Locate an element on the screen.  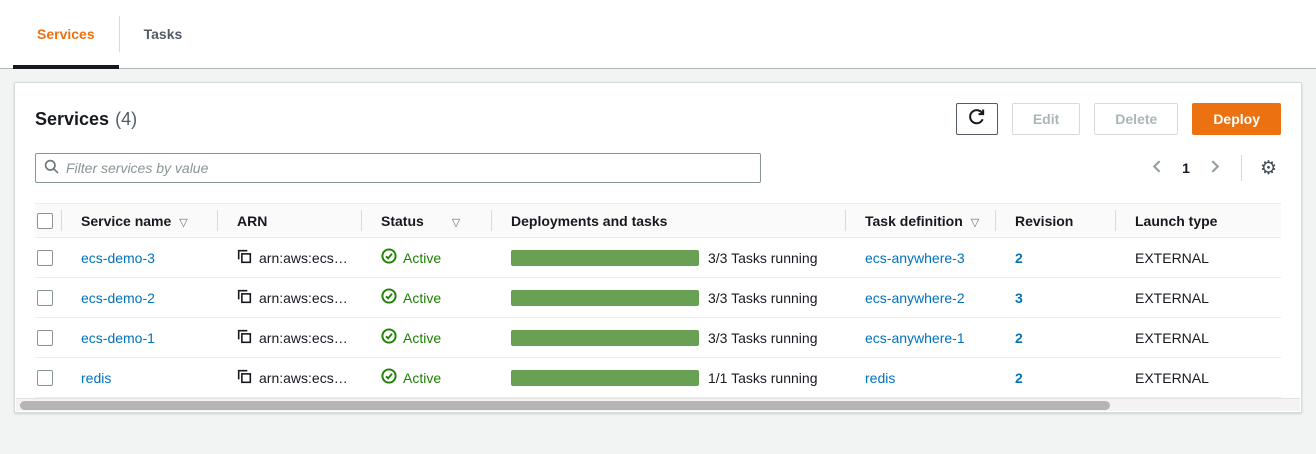
edit-button: Edit is located at coordinates (1046, 119).